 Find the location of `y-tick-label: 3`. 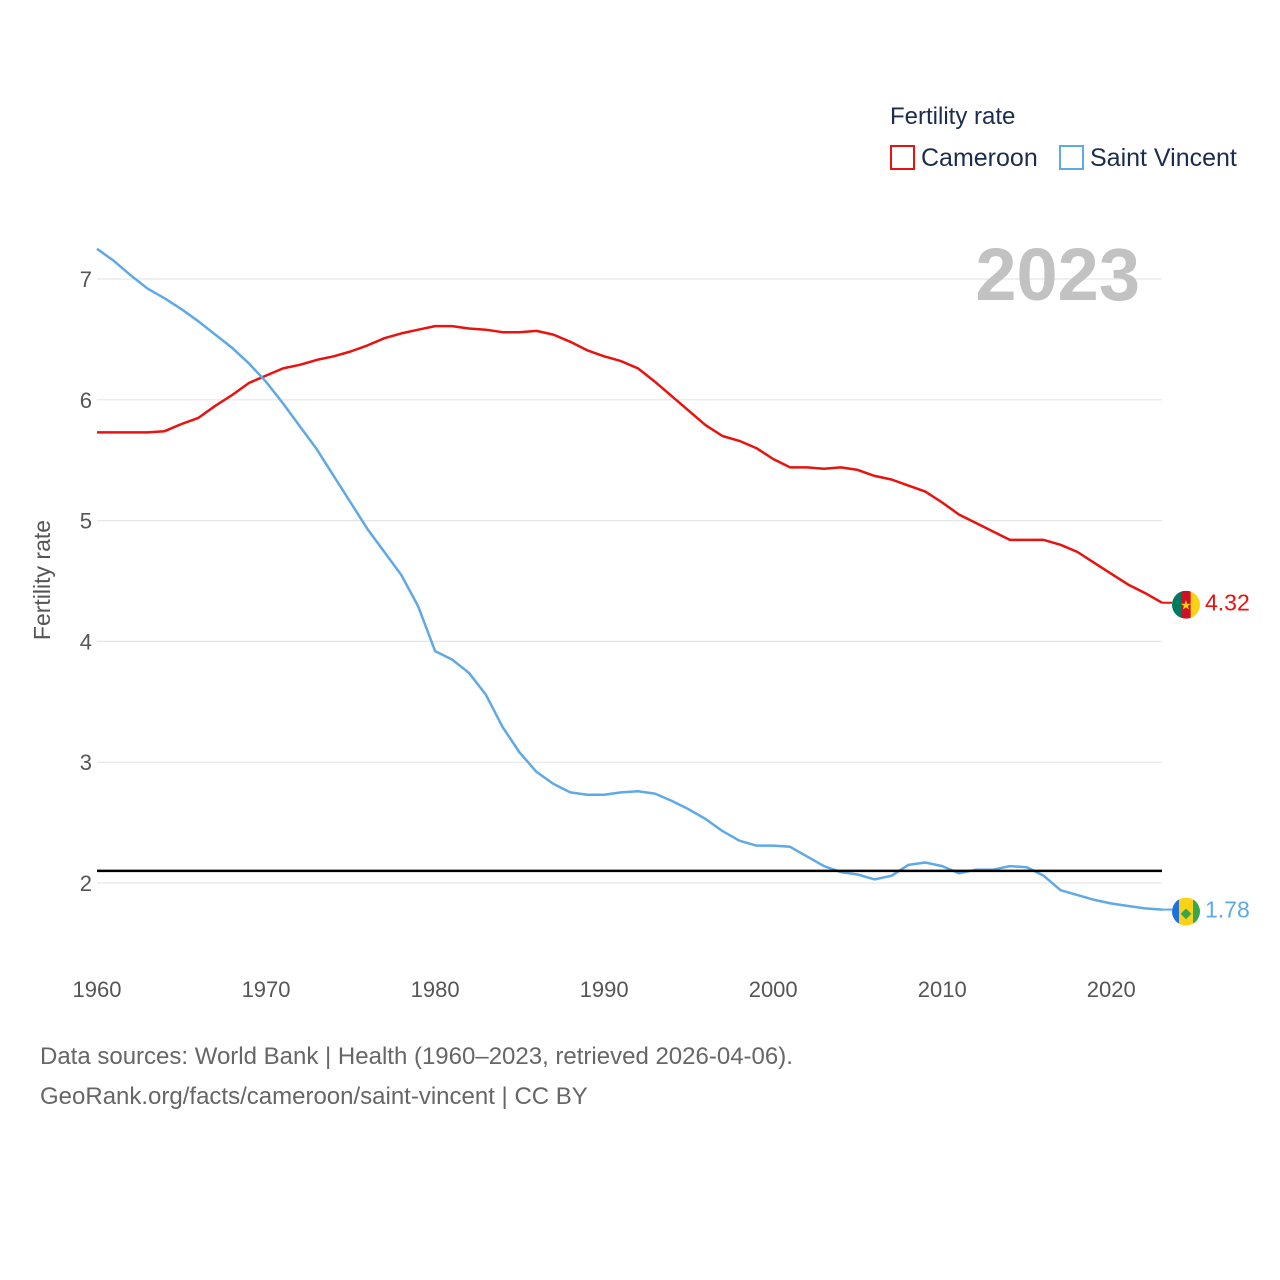

y-tick-label: 3 is located at coordinates (86, 762).